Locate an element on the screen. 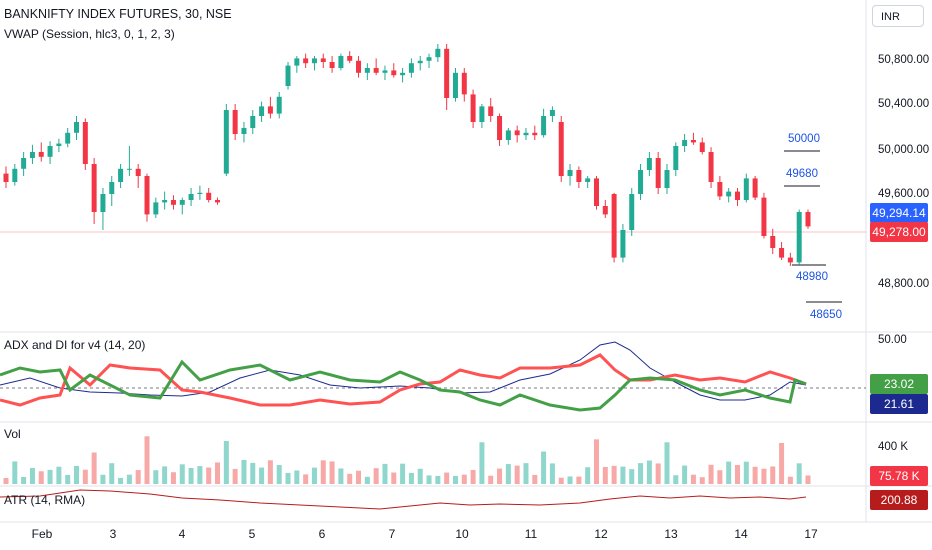  level-label: 48980 is located at coordinates (812, 277).